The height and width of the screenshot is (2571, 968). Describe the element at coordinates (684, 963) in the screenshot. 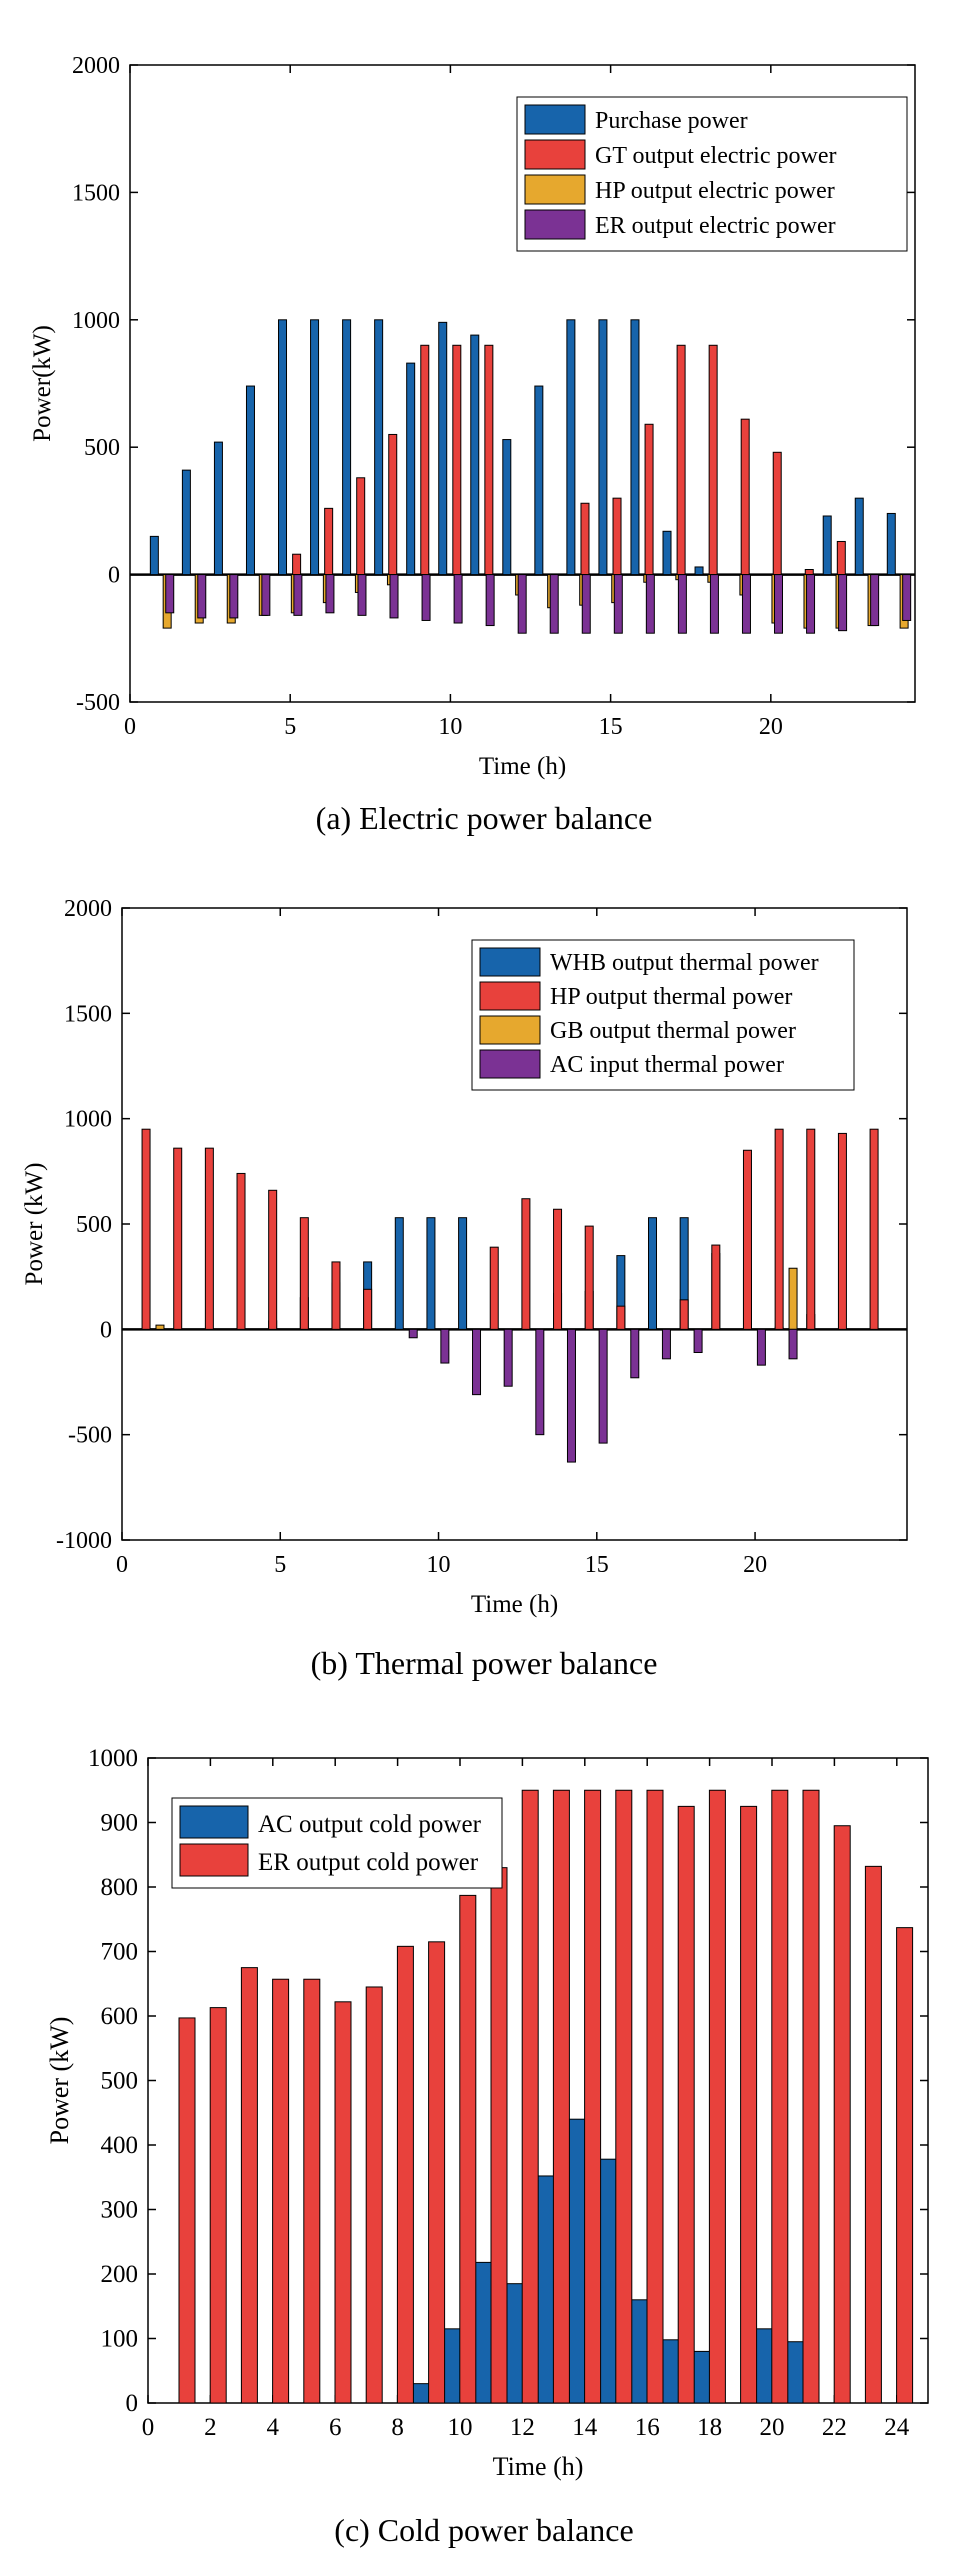

I see `legend-label: WHB output thermal power` at that location.